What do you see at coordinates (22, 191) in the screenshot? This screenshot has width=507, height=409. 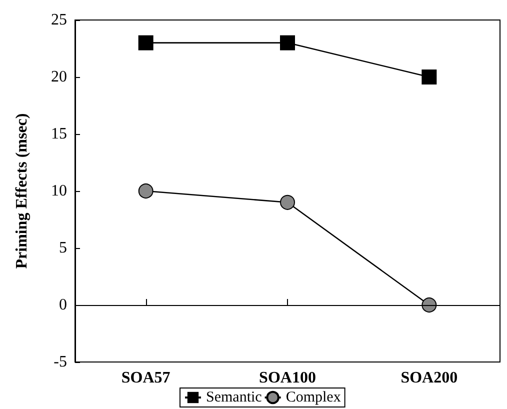 I see `y-axis-title: Priming Effects (msec)` at bounding box center [22, 191].